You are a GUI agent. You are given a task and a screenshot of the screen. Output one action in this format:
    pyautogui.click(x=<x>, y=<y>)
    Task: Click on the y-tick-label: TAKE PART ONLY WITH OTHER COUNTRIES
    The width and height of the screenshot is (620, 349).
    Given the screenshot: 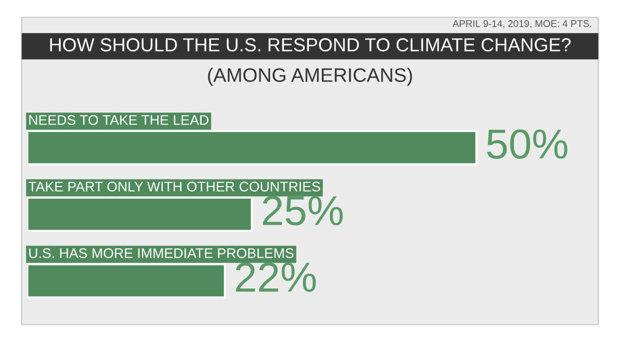 What is the action you would take?
    pyautogui.click(x=174, y=187)
    